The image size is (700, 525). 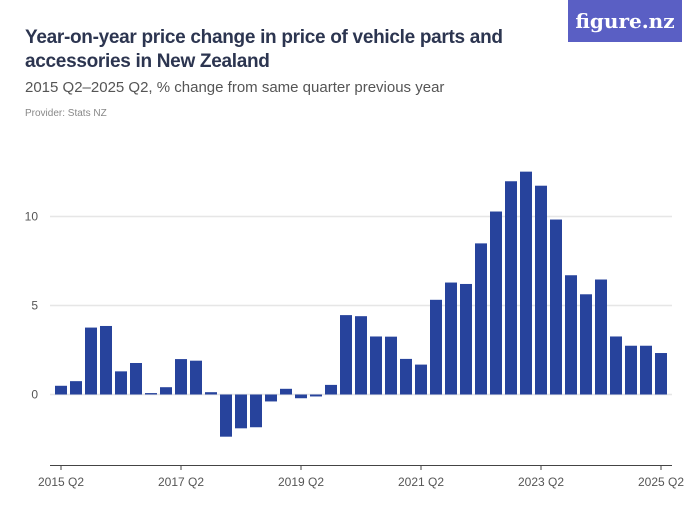 I want to click on bar-2021-Q3, so click(x=436, y=347).